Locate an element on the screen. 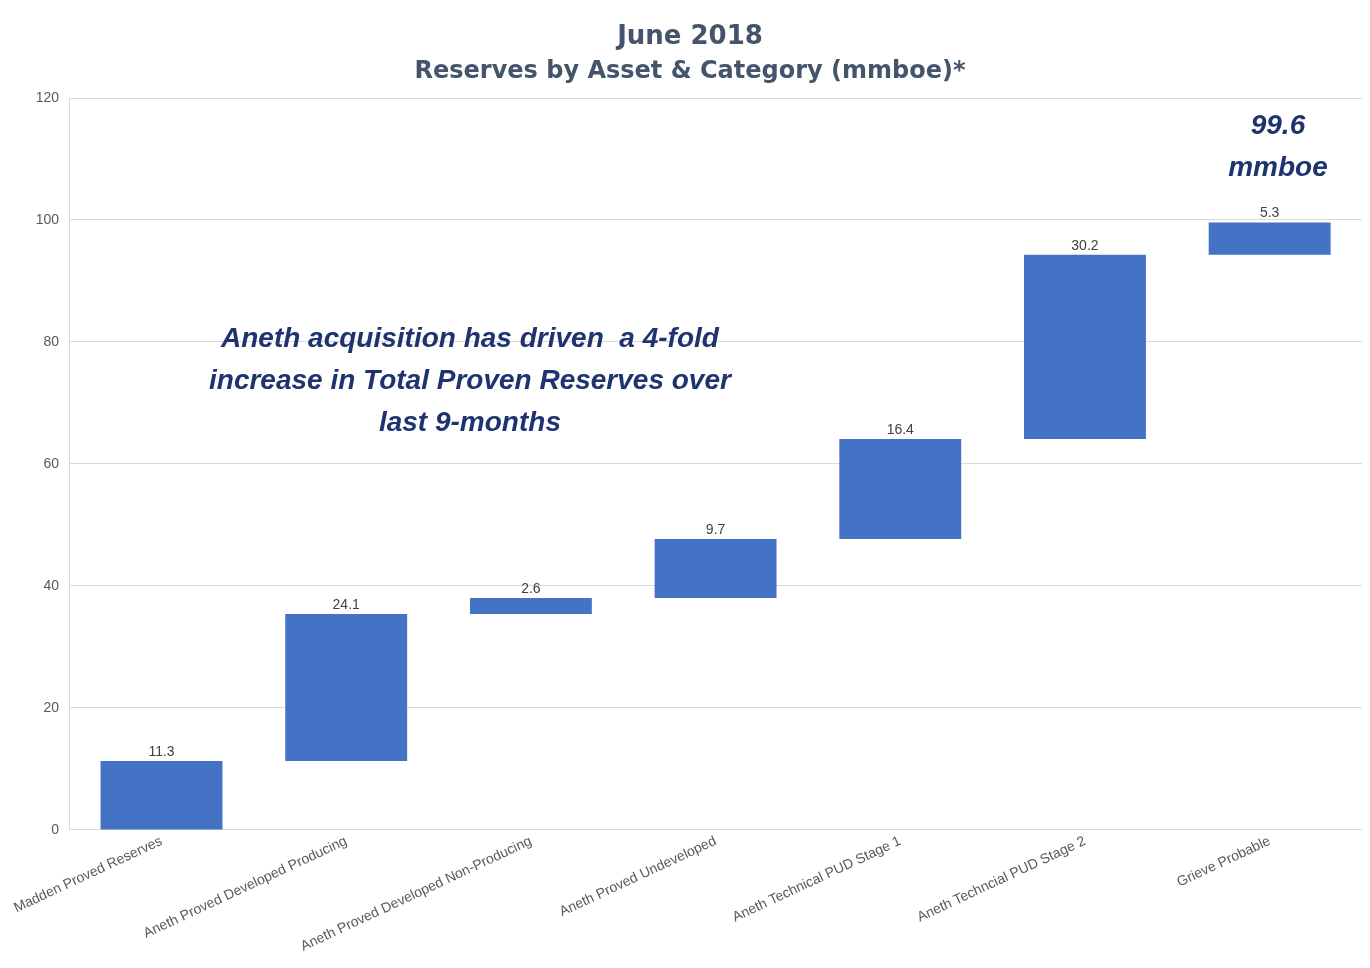 The height and width of the screenshot is (968, 1370). chart-title: June 2018 is located at coordinates (689, 35).